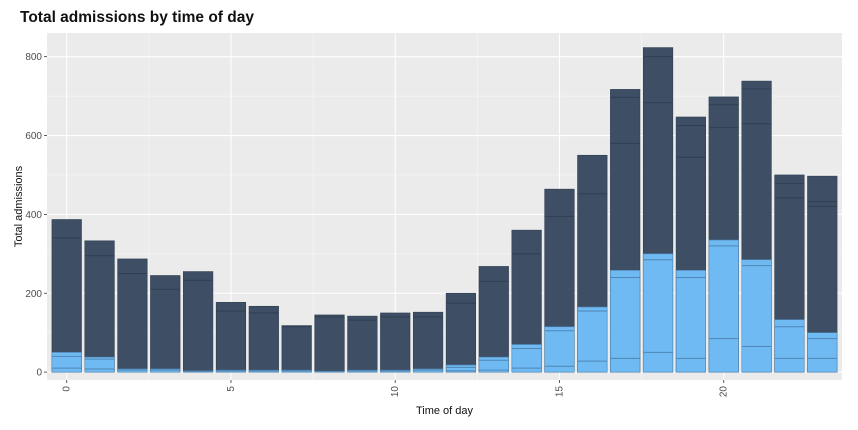 This screenshot has height=430, width=858. What do you see at coordinates (67, 389) in the screenshot?
I see `x-tick-label: 0` at bounding box center [67, 389].